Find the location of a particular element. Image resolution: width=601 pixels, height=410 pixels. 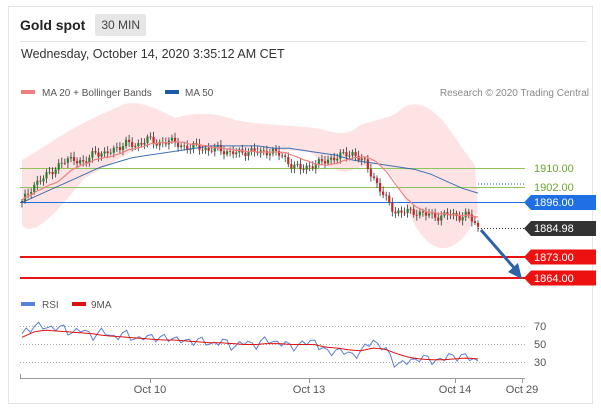

rsi-tick-30: 30 is located at coordinates (540, 363).